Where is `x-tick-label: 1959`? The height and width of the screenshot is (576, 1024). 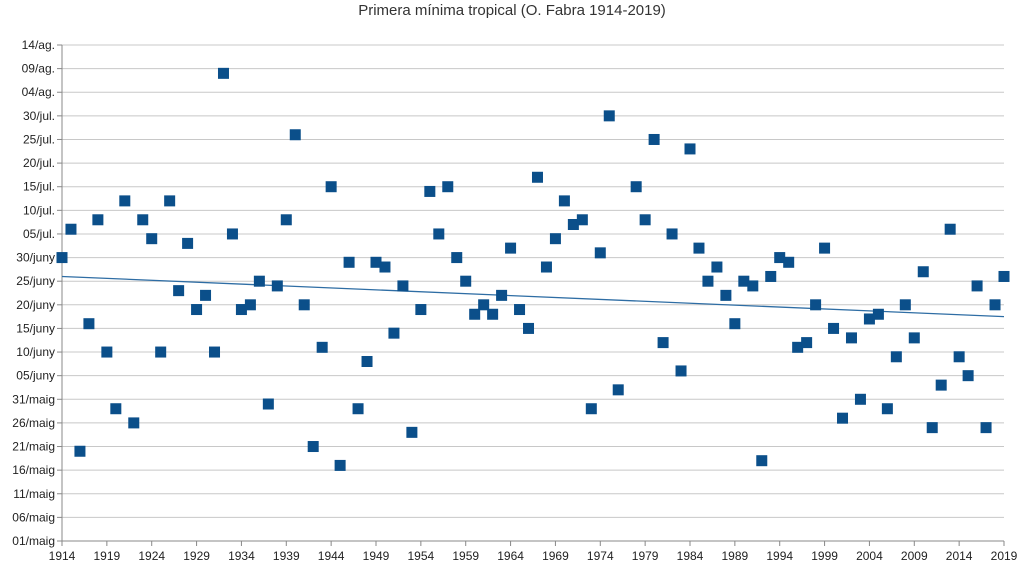 x-tick-label: 1959 is located at coordinates (465, 556).